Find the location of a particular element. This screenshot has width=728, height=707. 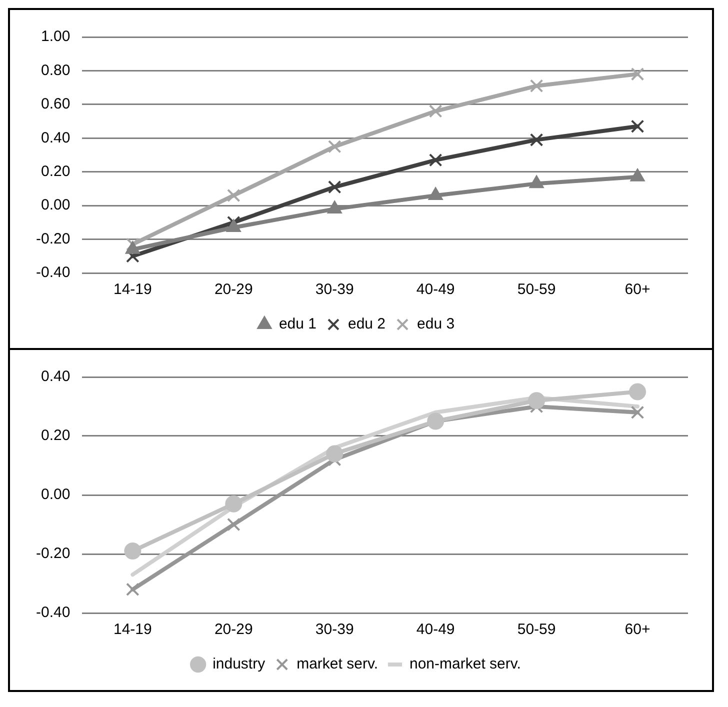

legend-label: edu 2 is located at coordinates (367, 324).